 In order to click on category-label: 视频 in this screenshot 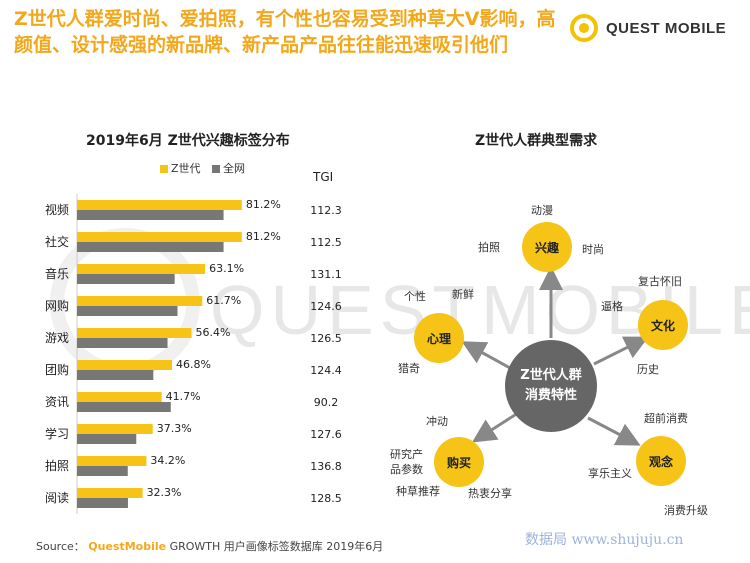, I will do `click(57, 209)`.